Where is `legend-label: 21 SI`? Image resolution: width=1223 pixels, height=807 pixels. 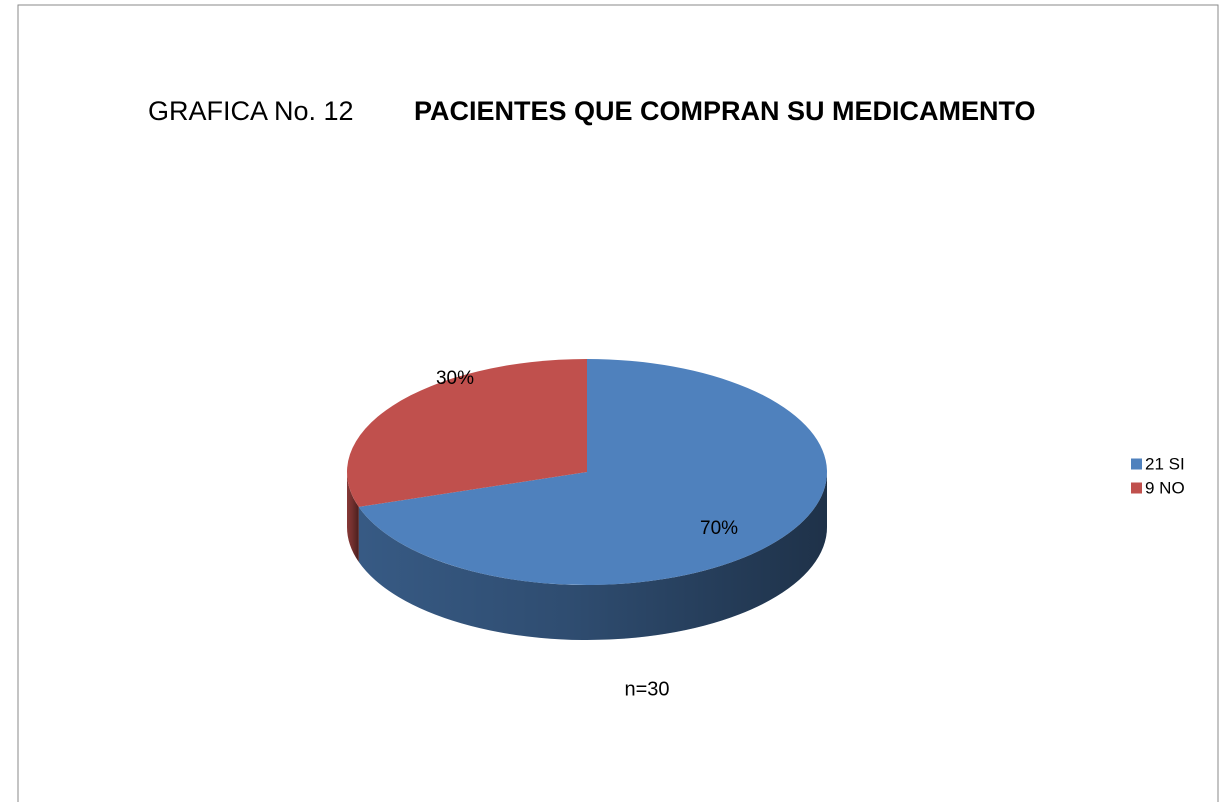
legend-label: 21 SI is located at coordinates (1165, 463).